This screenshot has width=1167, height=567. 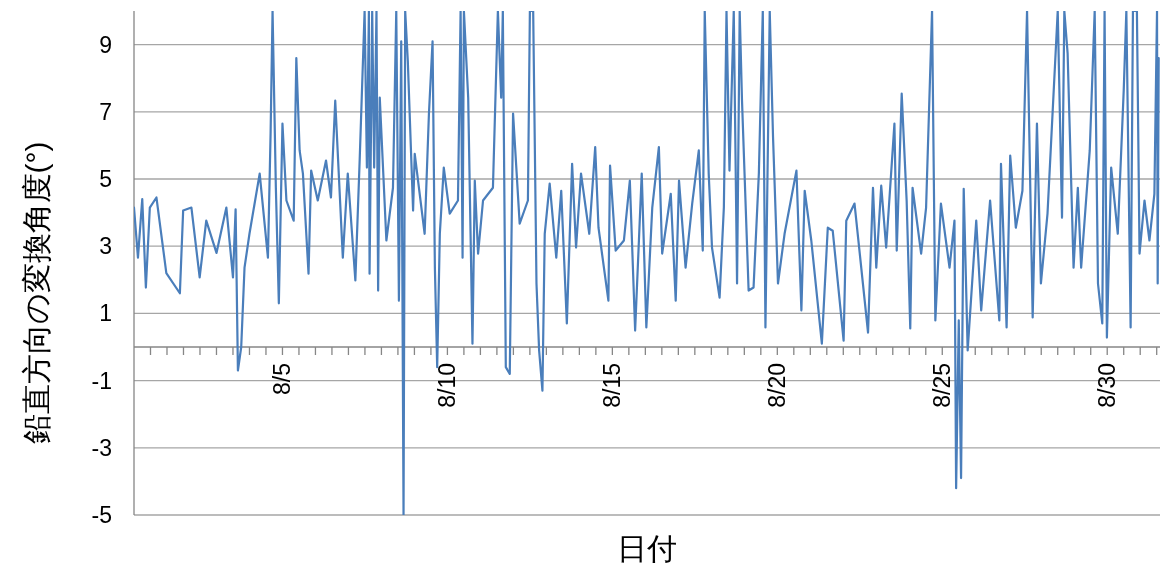 What do you see at coordinates (101, 515) in the screenshot?
I see `y-tick-label: -5` at bounding box center [101, 515].